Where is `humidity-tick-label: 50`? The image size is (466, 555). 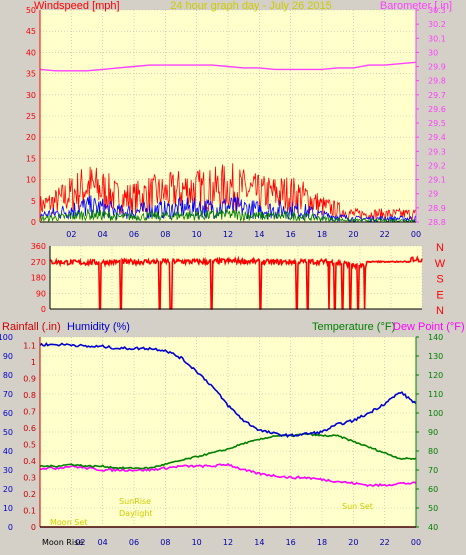
humidity-tick-label: 50 is located at coordinates (8, 432).